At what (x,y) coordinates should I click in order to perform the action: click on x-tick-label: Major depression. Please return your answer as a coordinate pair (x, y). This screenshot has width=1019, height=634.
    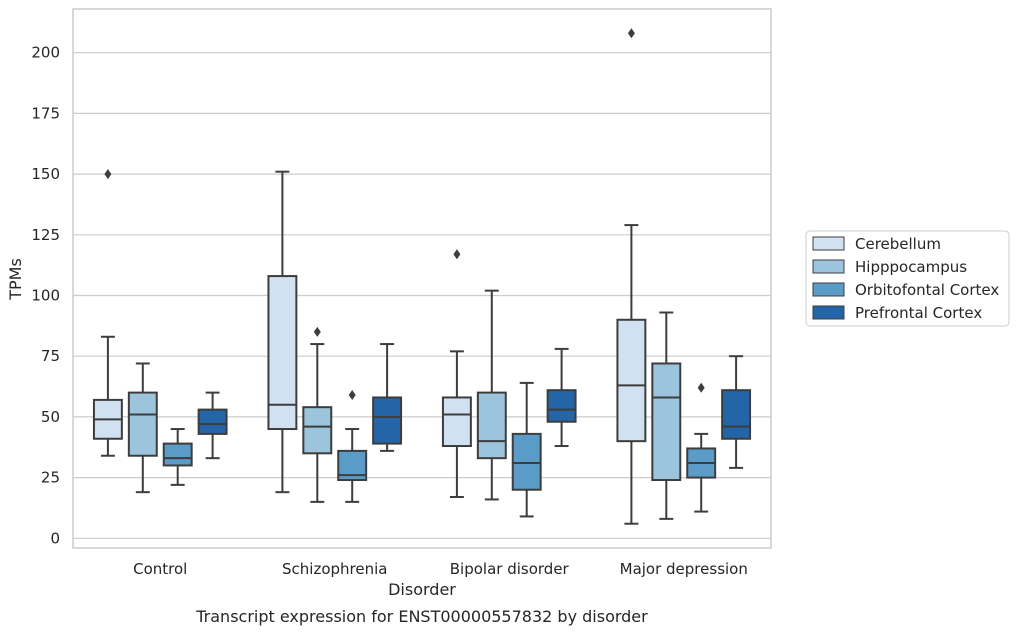
    Looking at the image, I should click on (684, 569).